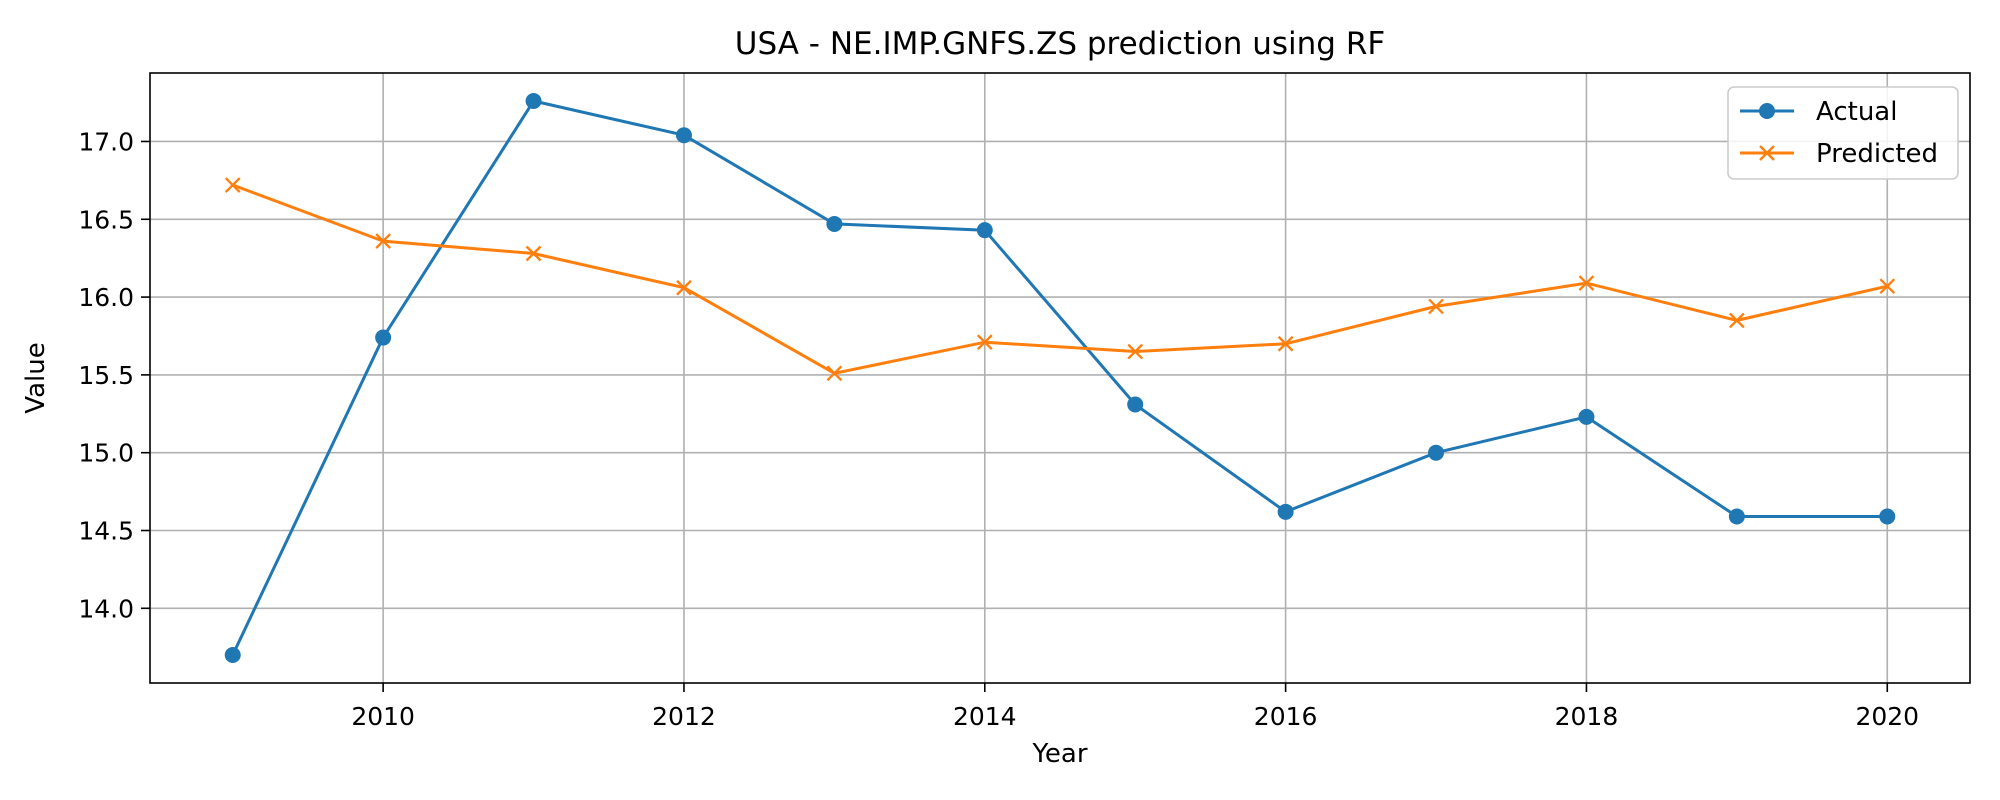  What do you see at coordinates (106, 531) in the screenshot?
I see `y-tick-label: 14.5` at bounding box center [106, 531].